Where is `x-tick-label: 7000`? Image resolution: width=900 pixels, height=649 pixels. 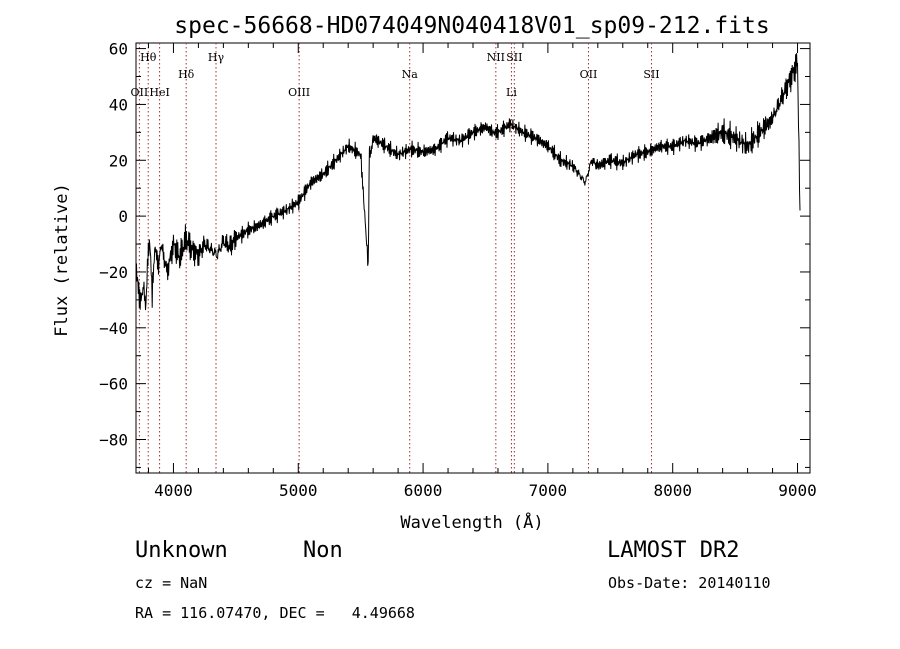 x-tick-label: 7000 is located at coordinates (548, 490).